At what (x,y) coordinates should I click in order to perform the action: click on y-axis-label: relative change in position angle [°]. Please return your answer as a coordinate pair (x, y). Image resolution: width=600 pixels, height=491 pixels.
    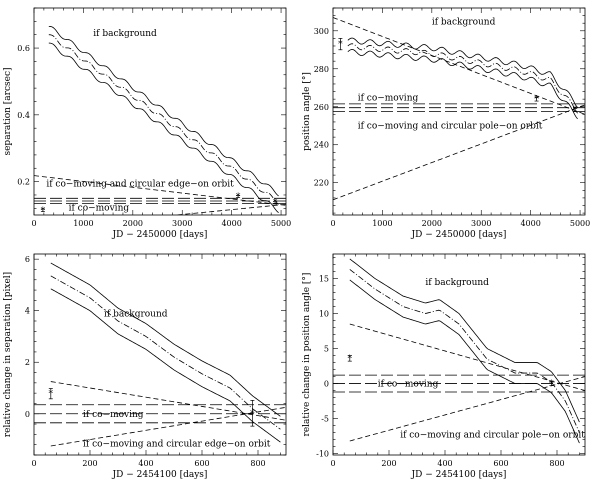
    Looking at the image, I should click on (307, 355).